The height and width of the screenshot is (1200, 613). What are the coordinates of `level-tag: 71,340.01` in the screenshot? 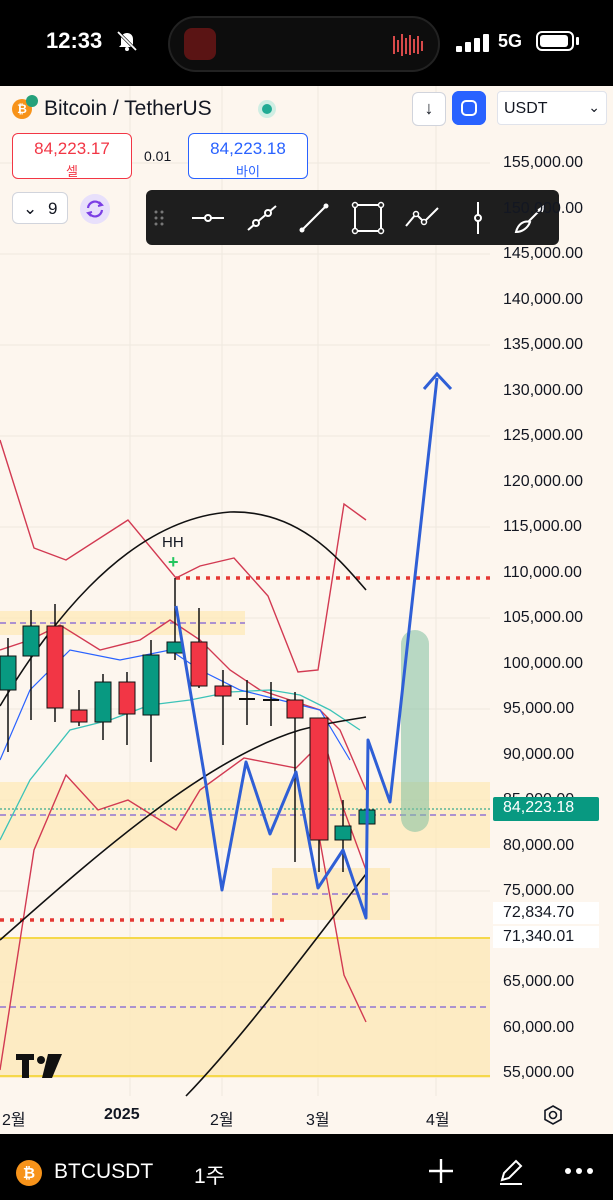 It's located at (546, 937).